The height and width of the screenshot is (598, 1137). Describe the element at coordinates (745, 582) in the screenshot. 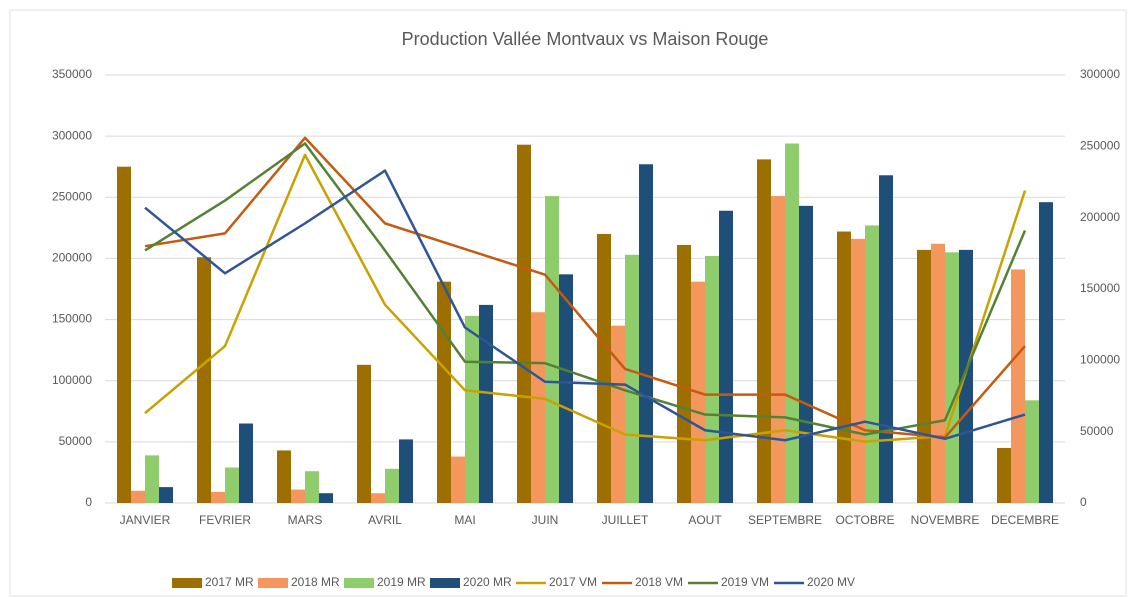

I see `legend-label: 2019 VM` at that location.